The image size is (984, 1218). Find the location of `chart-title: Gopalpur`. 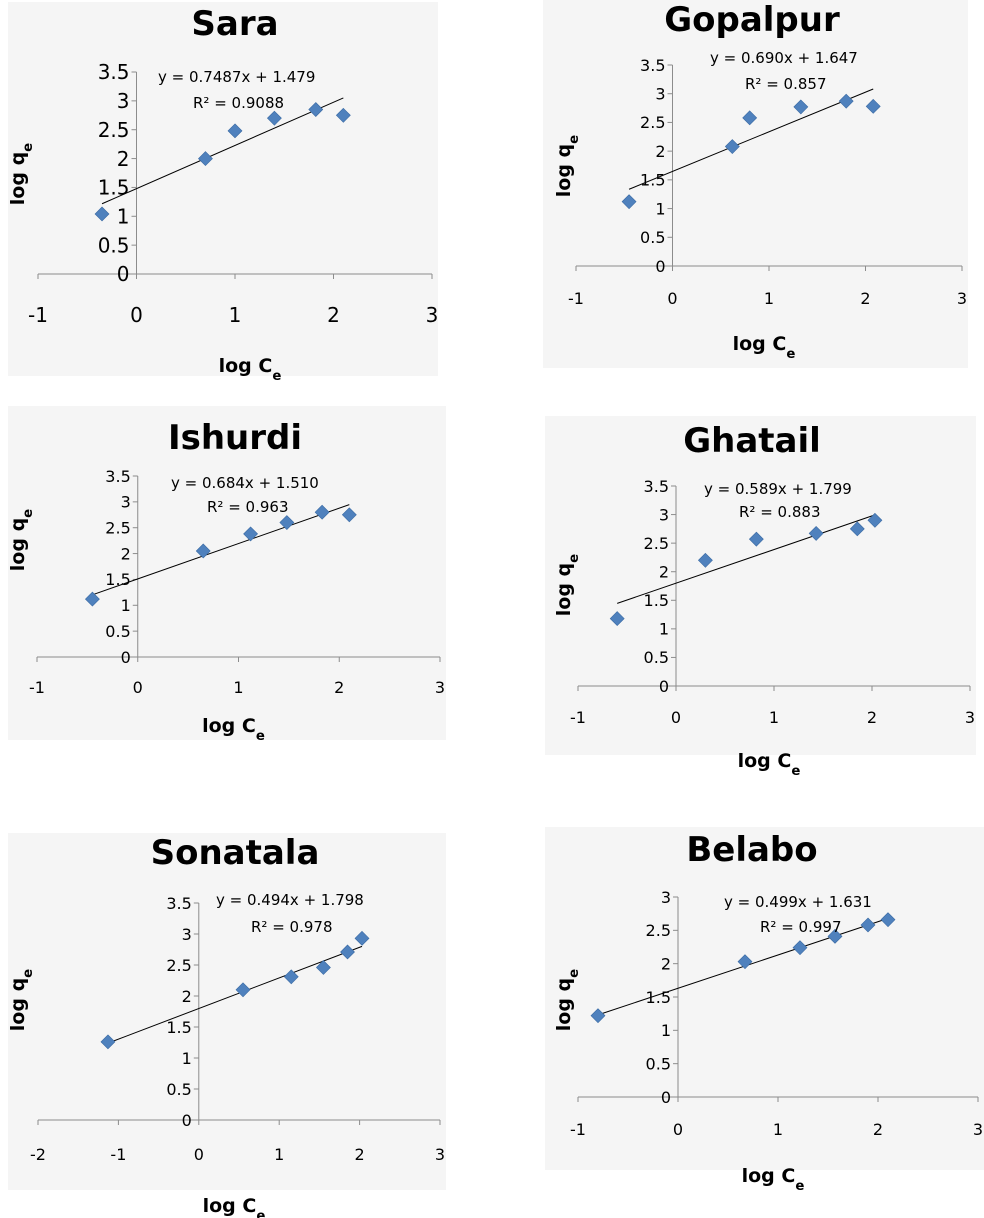

chart-title: Gopalpur is located at coordinates (752, 20).